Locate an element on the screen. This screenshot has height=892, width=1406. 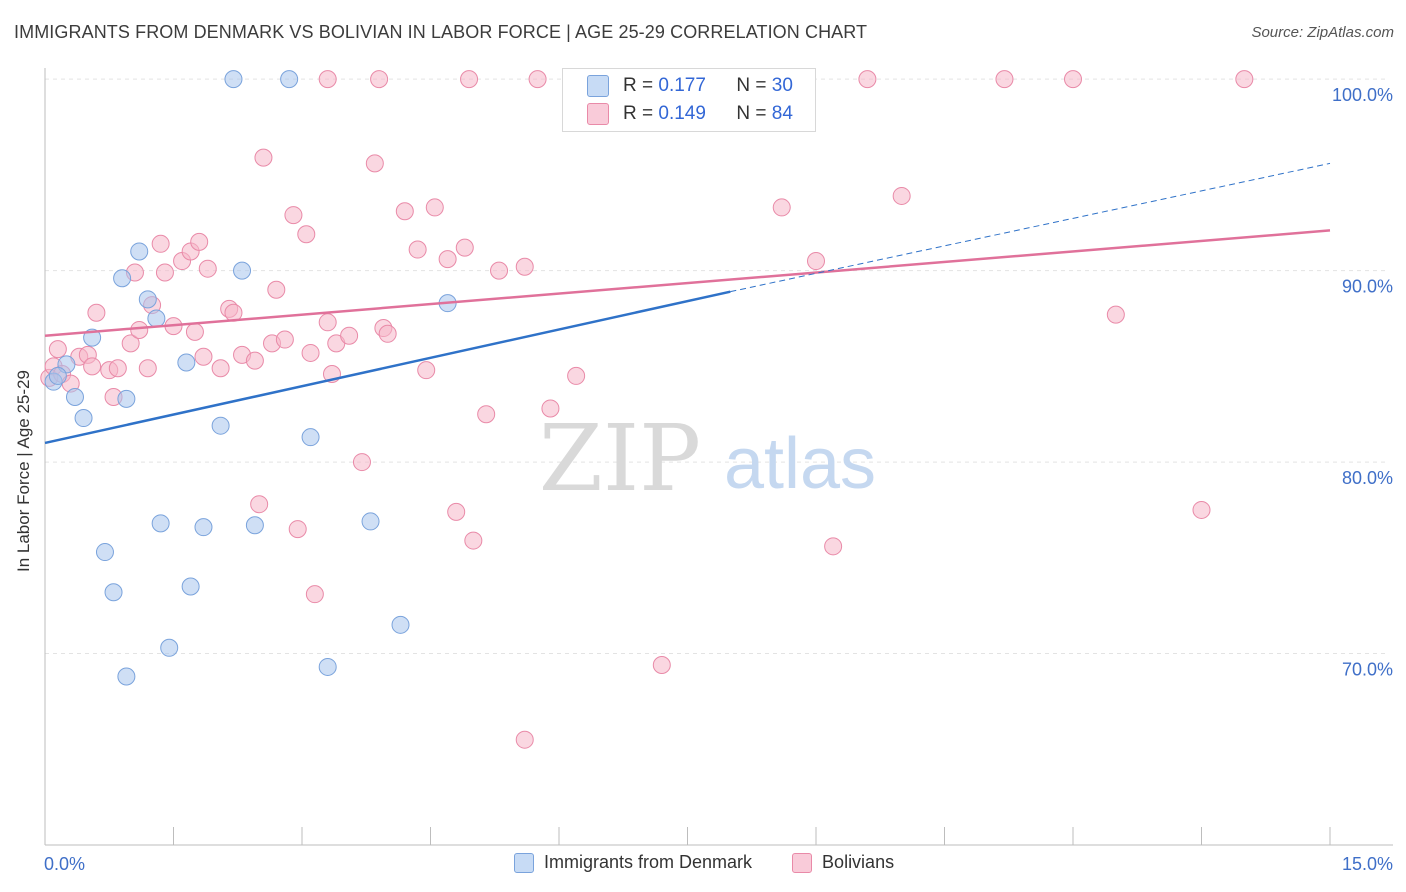
trend-line-denmark is located at coordinates (387, 367).